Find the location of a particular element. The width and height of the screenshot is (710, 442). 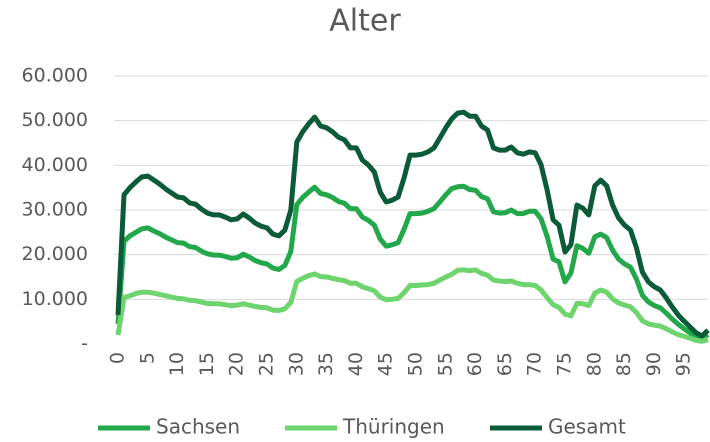

x-tick-label: 40 is located at coordinates (356, 364).